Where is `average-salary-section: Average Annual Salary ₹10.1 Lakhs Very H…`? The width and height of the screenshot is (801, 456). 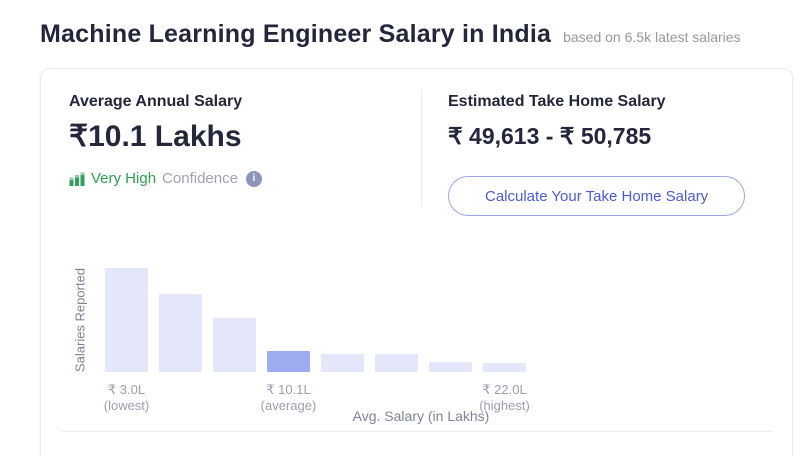
average-salary-section: Average Annual Salary ₹10.1 Lakhs Very H… is located at coordinates (165, 140).